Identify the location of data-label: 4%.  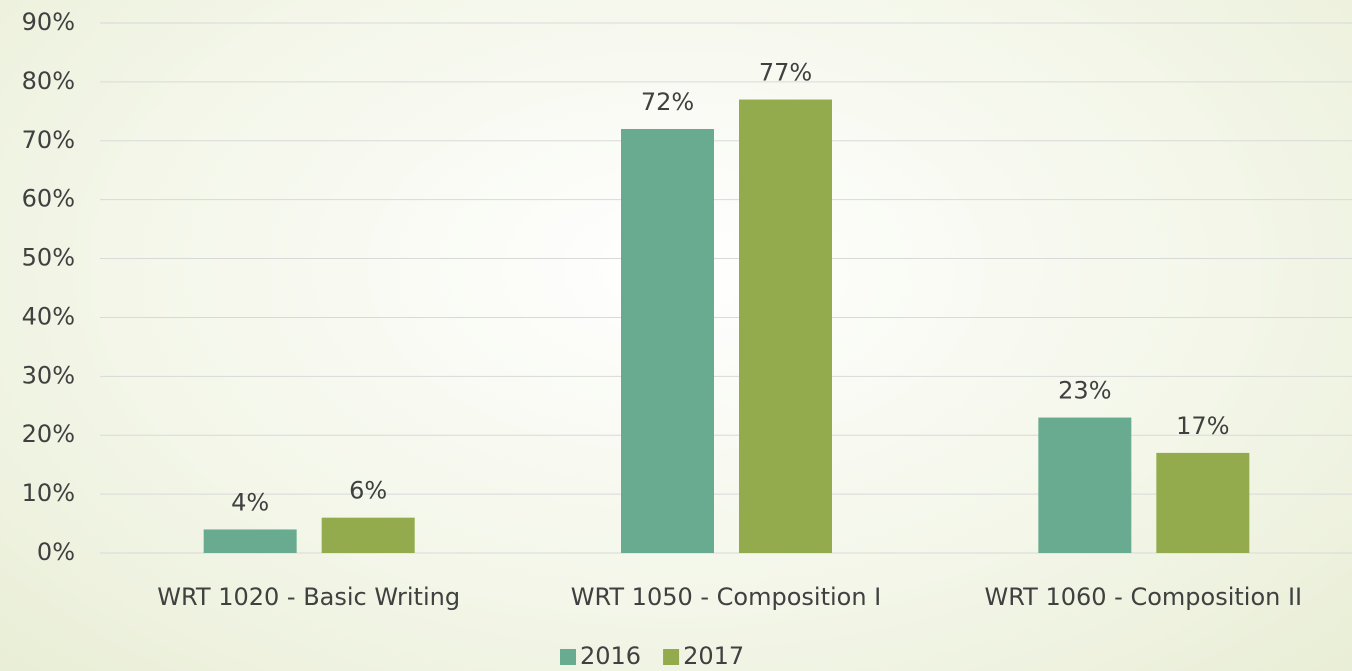
(250, 502).